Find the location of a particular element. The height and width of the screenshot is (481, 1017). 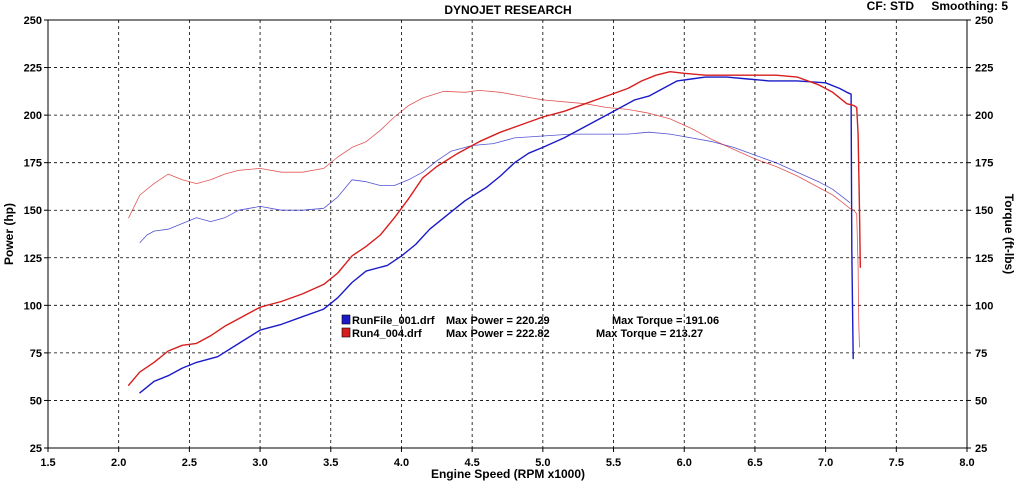

y-tick-label-right: 250 is located at coordinates (984, 21).